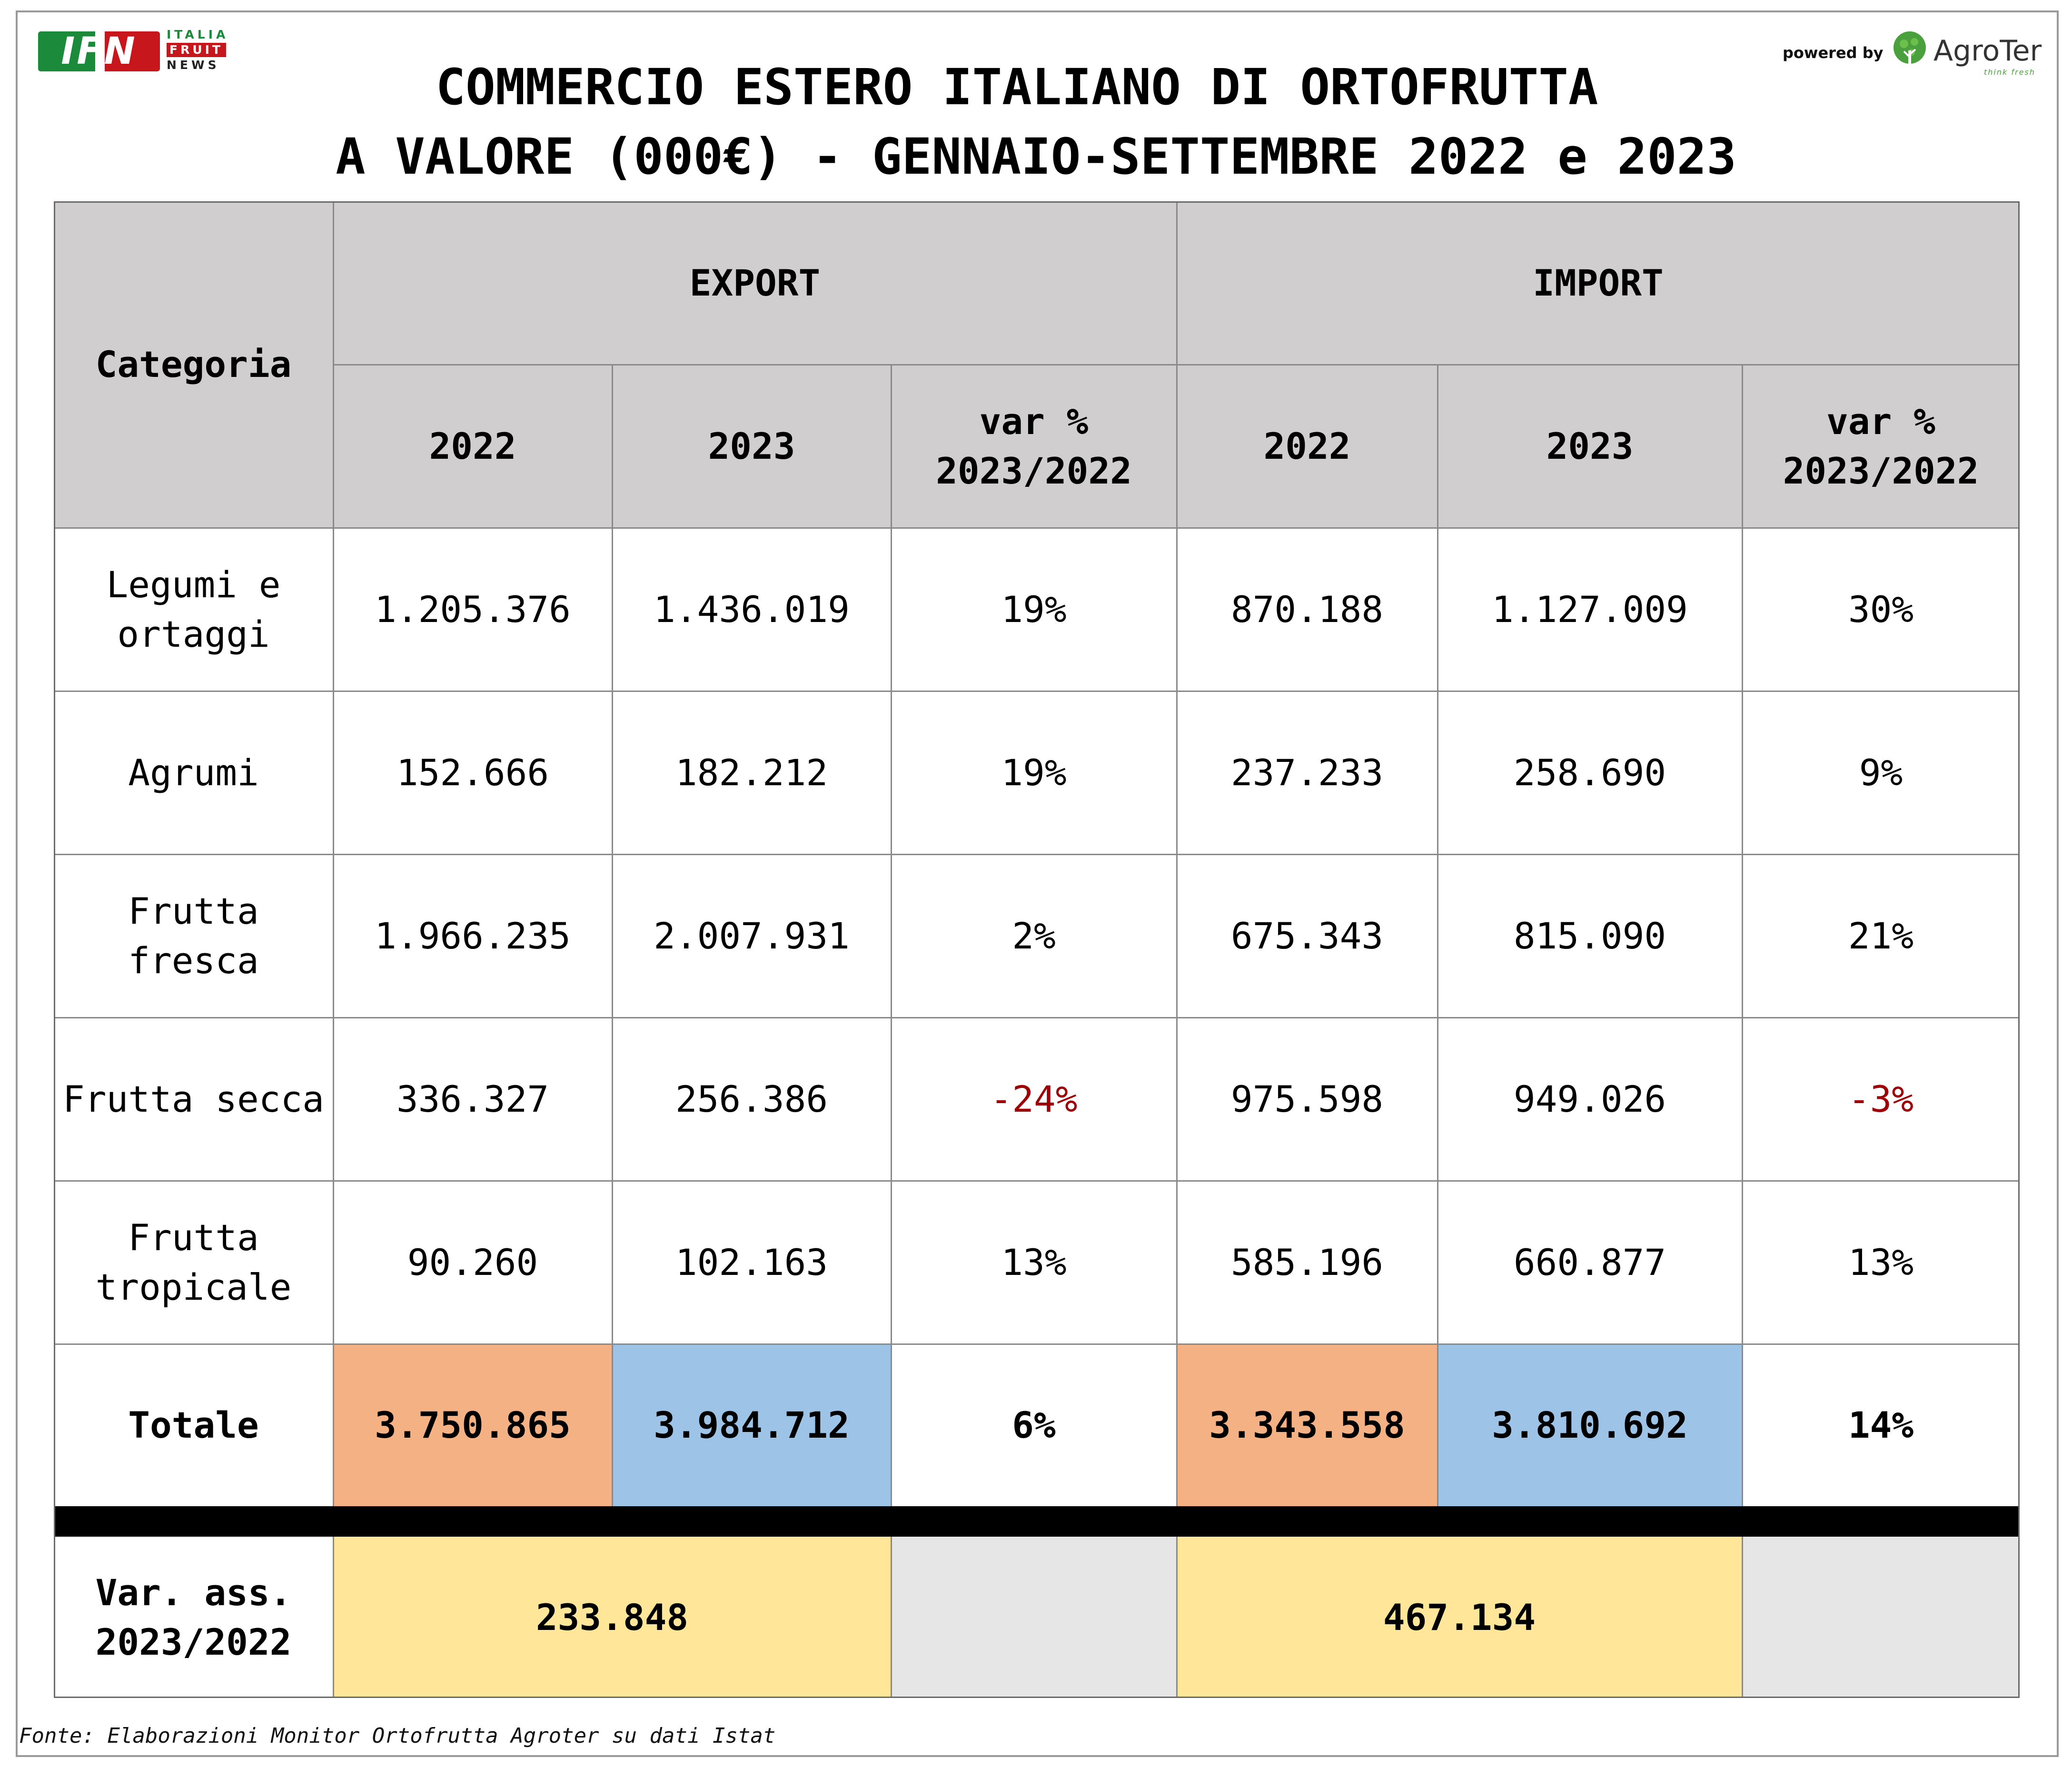 This screenshot has height=1767, width=2072. I want to click on row-category: Frutta tropicale, so click(193, 1262).